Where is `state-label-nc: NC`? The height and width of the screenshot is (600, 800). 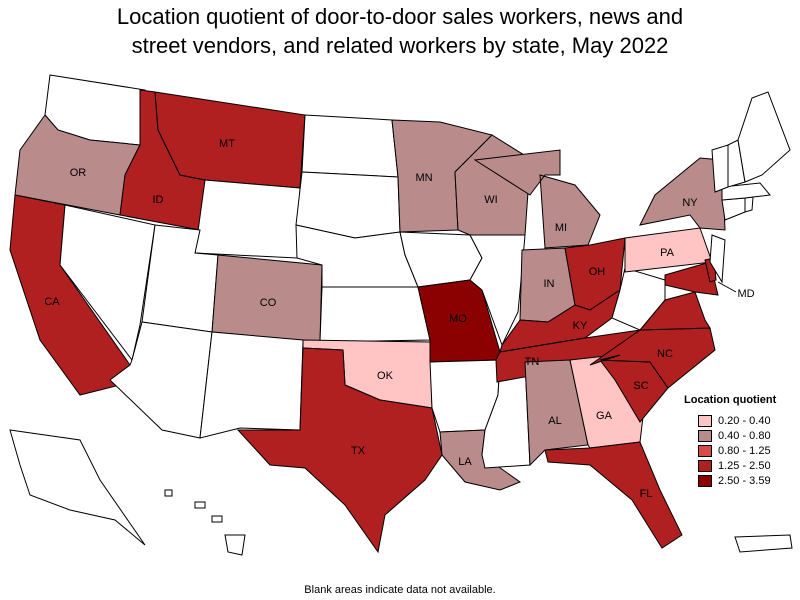
state-label-nc: NC is located at coordinates (665, 354).